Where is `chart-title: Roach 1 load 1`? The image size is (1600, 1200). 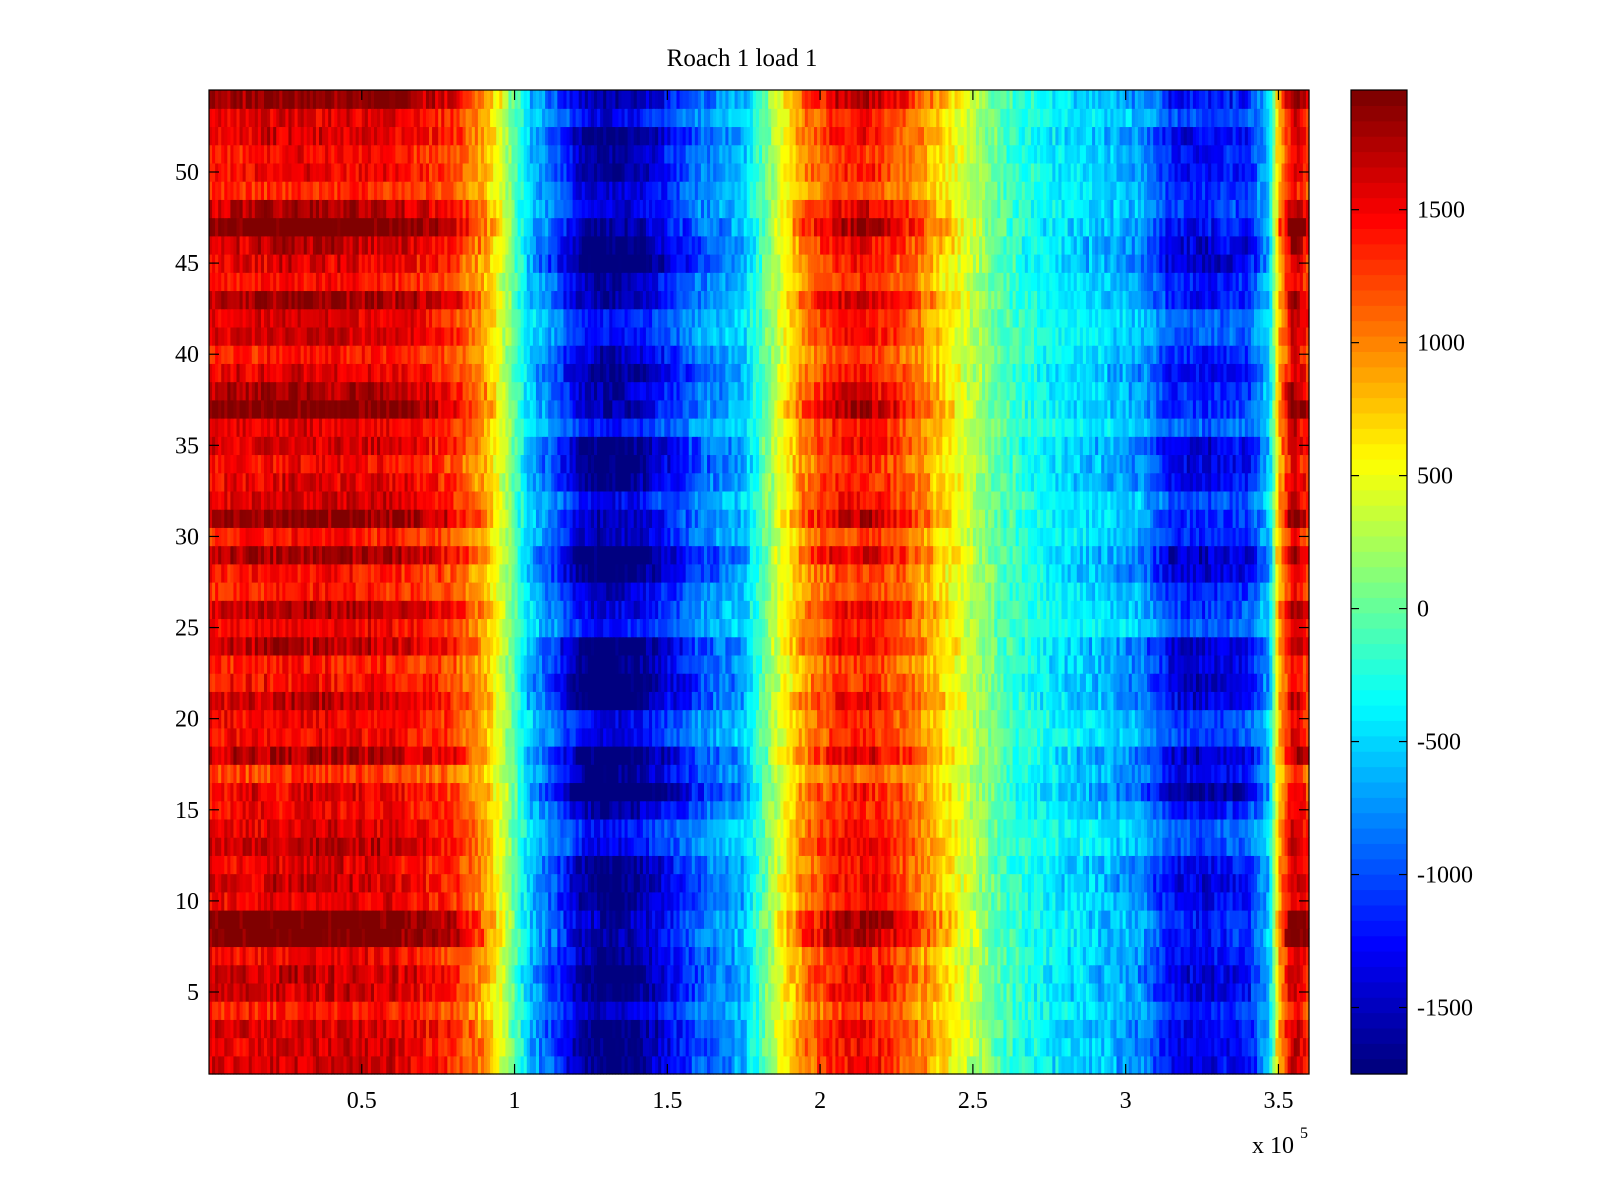 chart-title: Roach 1 load 1 is located at coordinates (742, 58).